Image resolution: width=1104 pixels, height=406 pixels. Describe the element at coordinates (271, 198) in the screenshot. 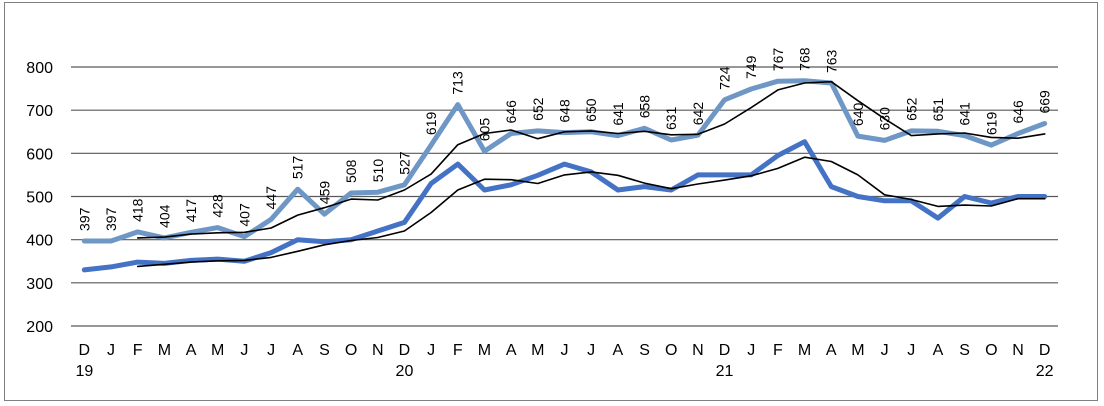

I see `data-label: 447` at that location.